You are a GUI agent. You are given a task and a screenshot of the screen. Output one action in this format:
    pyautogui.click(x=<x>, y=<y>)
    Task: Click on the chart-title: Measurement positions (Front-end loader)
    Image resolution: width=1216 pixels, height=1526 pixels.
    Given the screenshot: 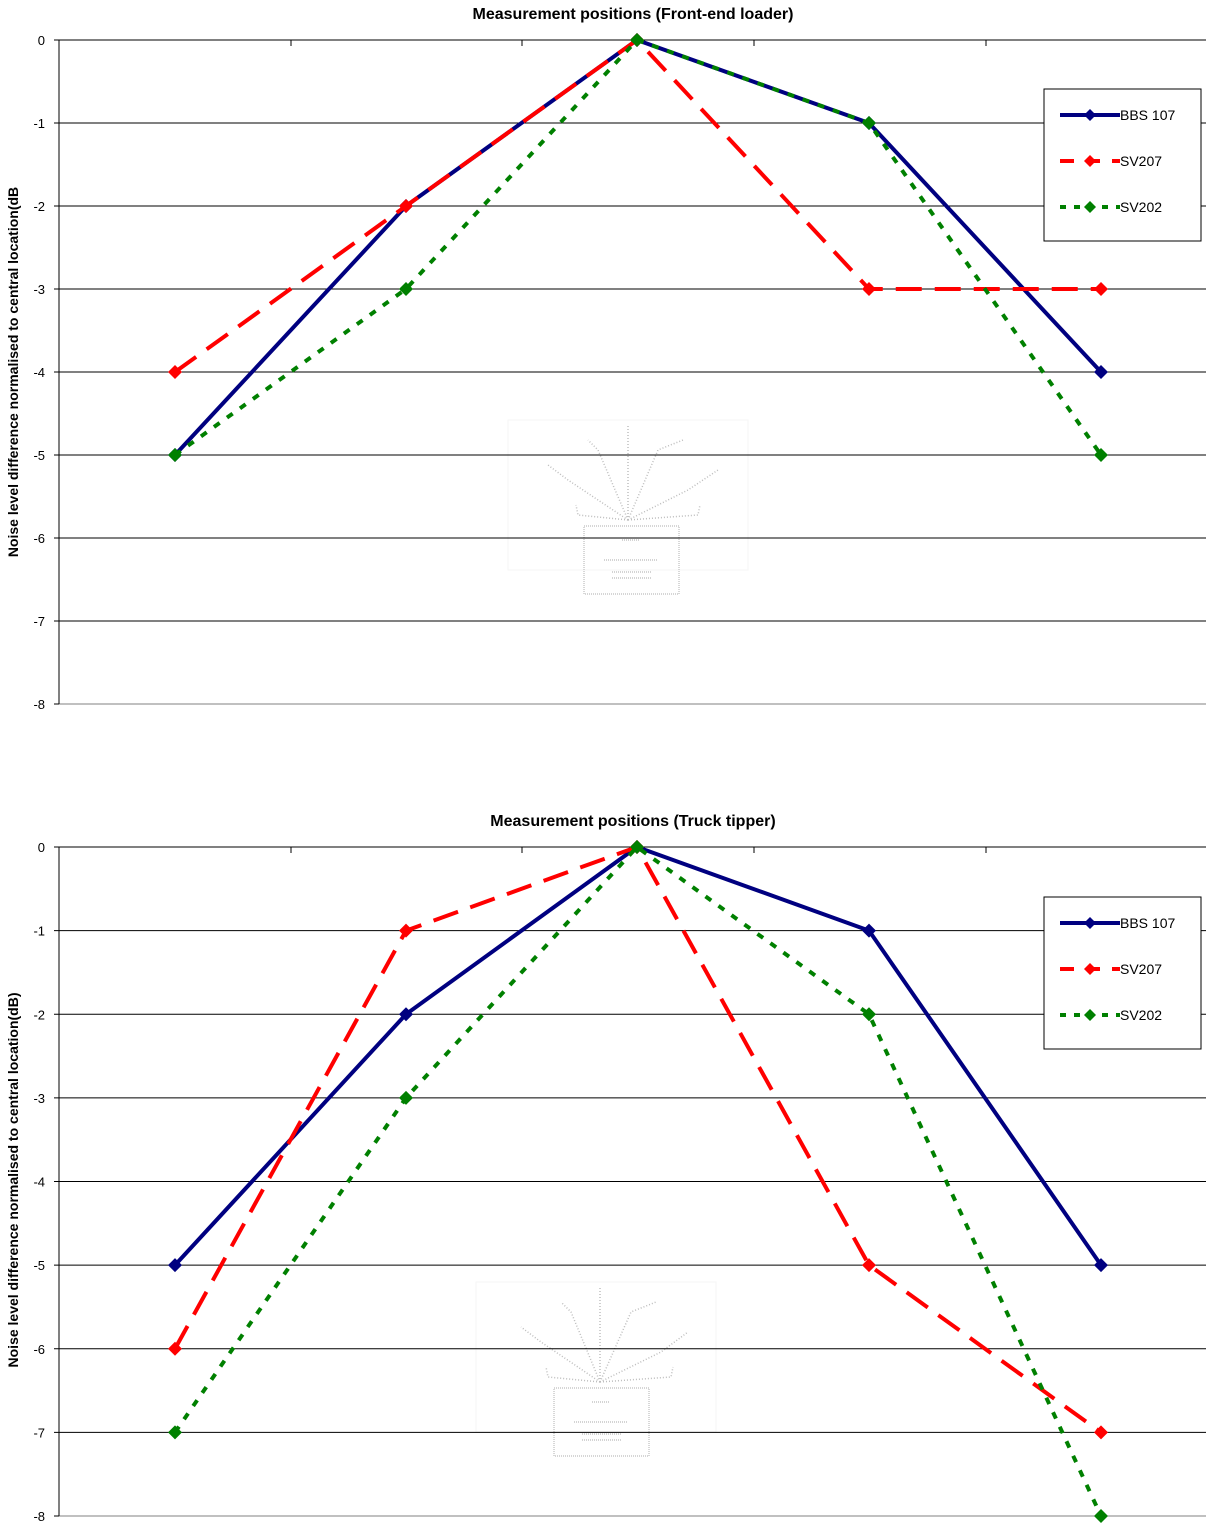 What is the action you would take?
    pyautogui.click(x=633, y=14)
    